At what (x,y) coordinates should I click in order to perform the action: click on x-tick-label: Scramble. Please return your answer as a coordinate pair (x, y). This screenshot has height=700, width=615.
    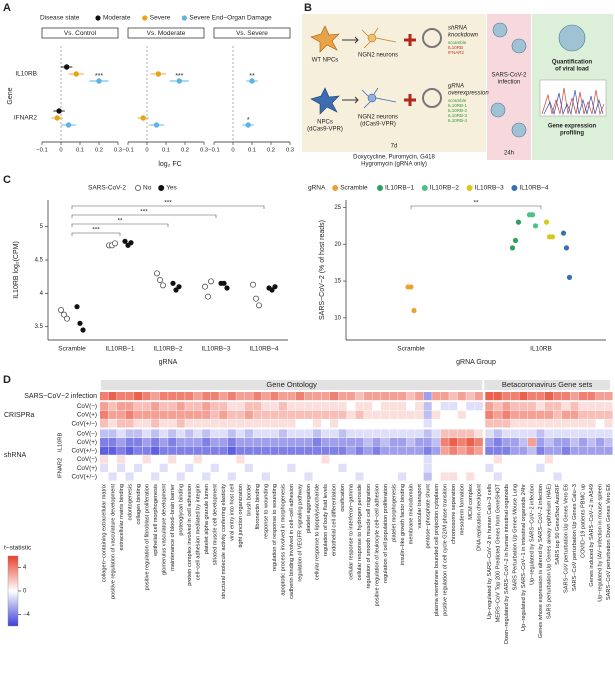
    Looking at the image, I should click on (72, 349).